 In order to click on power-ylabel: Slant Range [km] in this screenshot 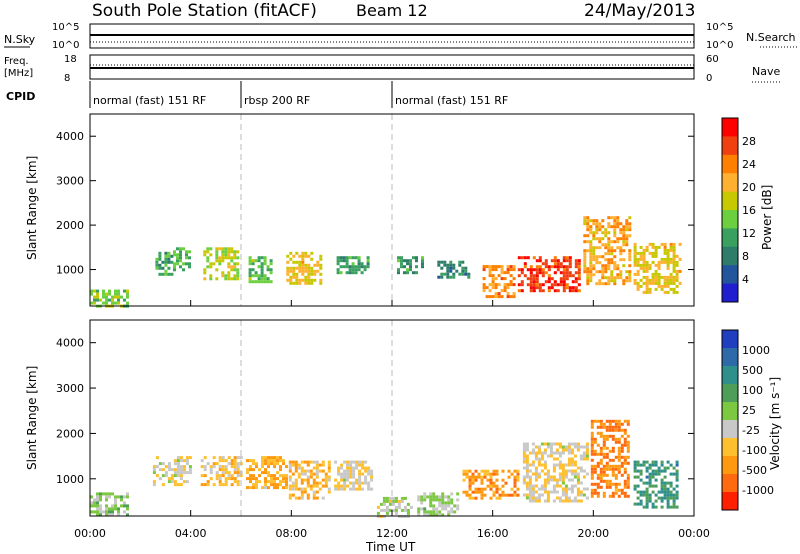, I will do `click(32, 208)`.